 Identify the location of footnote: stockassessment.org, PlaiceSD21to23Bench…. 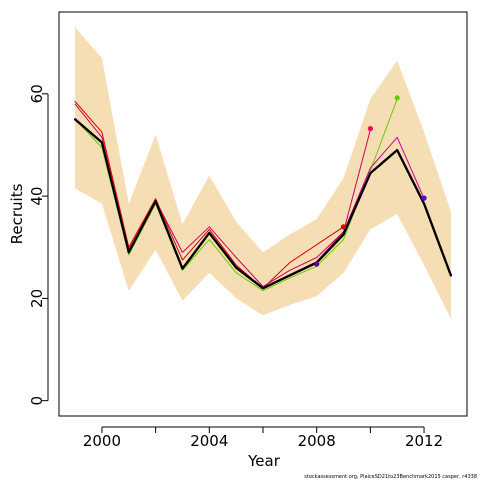
(390, 477).